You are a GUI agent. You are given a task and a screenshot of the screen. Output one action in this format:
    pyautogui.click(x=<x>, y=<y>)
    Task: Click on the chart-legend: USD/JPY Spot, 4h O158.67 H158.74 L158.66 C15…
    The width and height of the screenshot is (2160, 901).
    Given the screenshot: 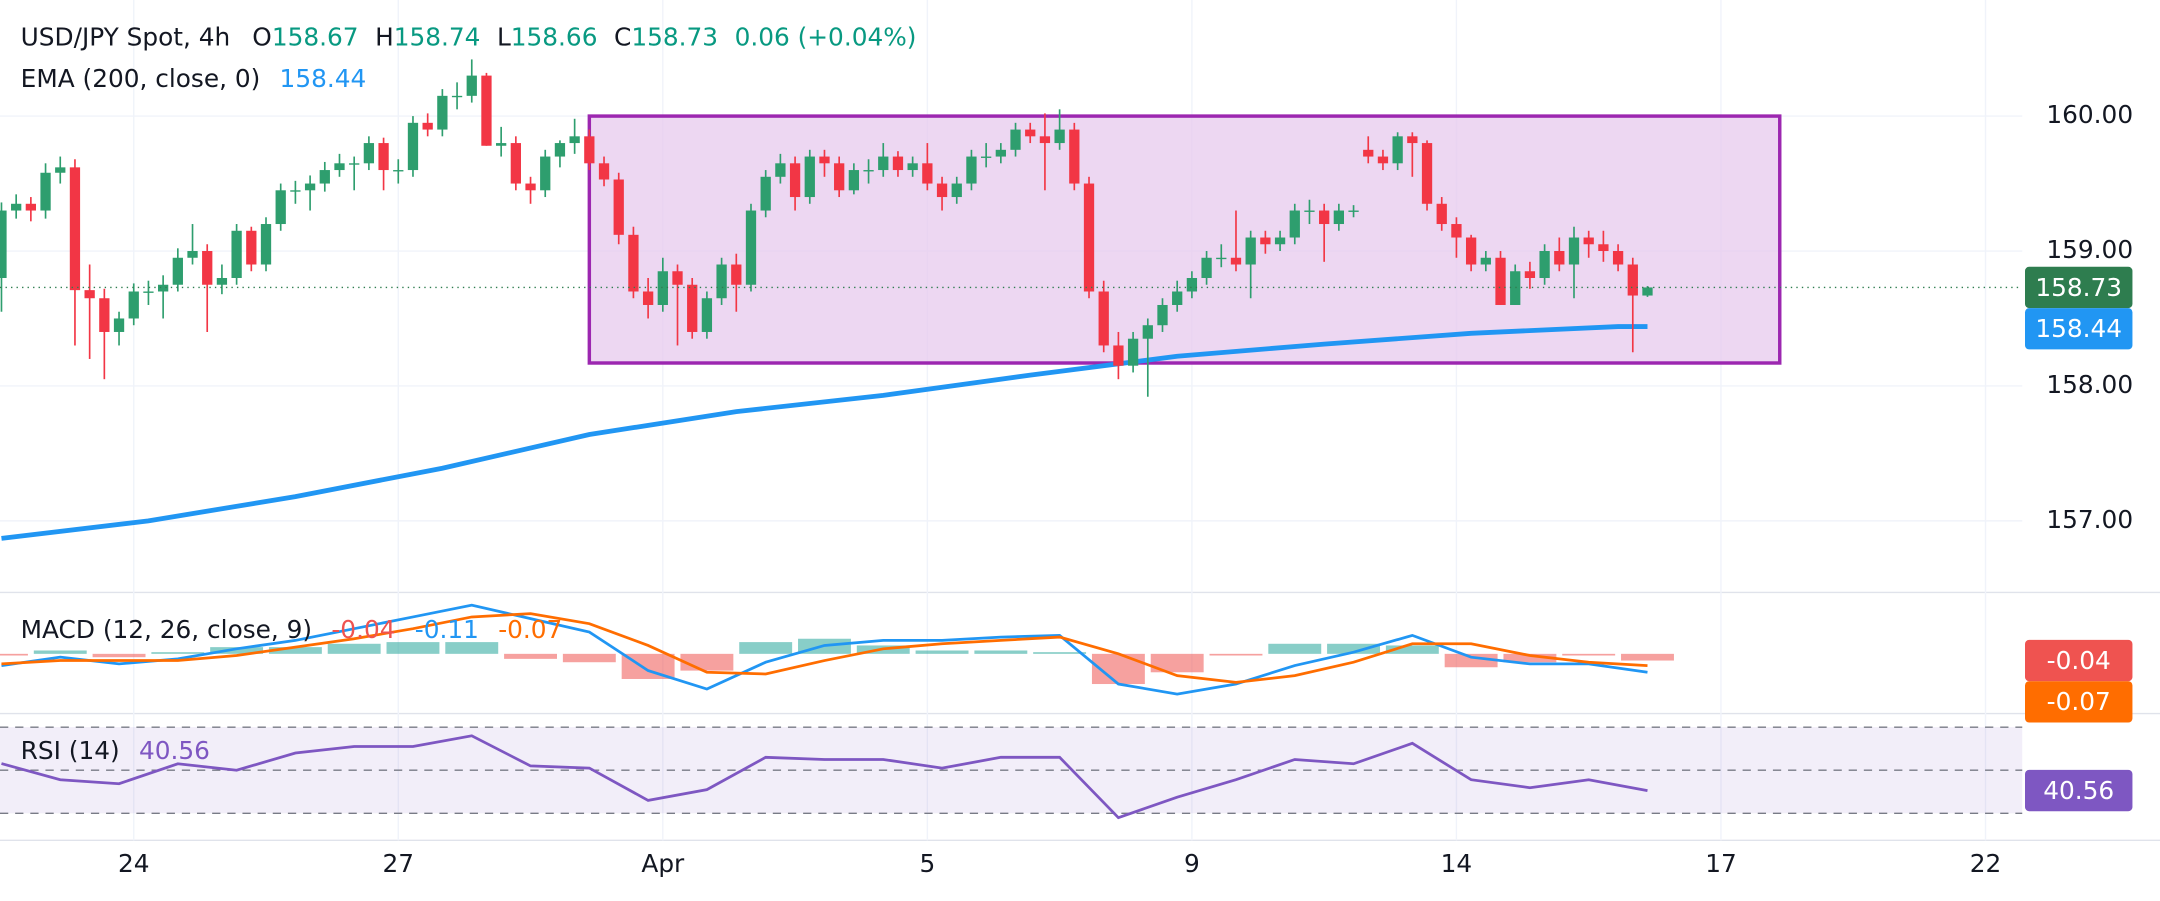 What is the action you would take?
    pyautogui.click(x=469, y=37)
    